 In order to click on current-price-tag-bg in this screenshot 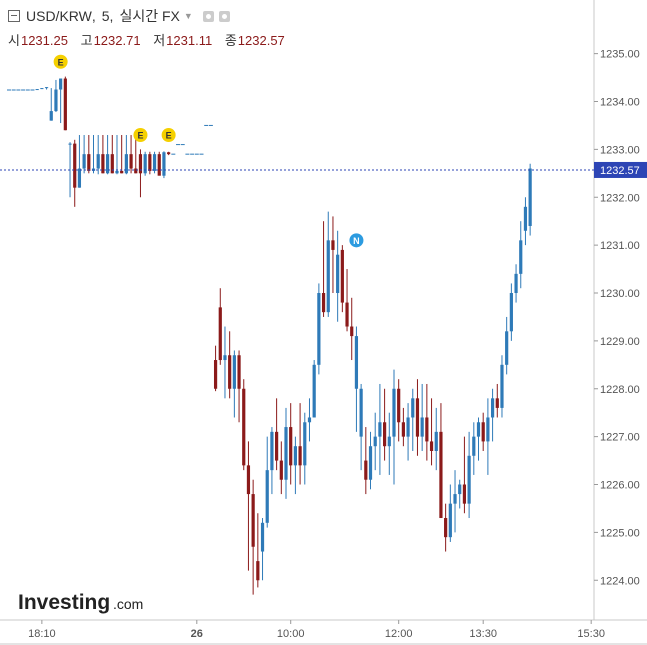, I will do `click(620, 169)`.